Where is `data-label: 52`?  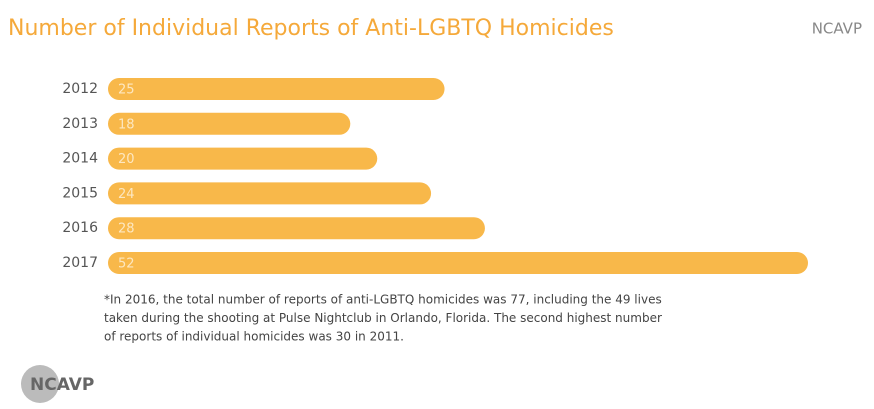
data-label: 52 is located at coordinates (126, 264).